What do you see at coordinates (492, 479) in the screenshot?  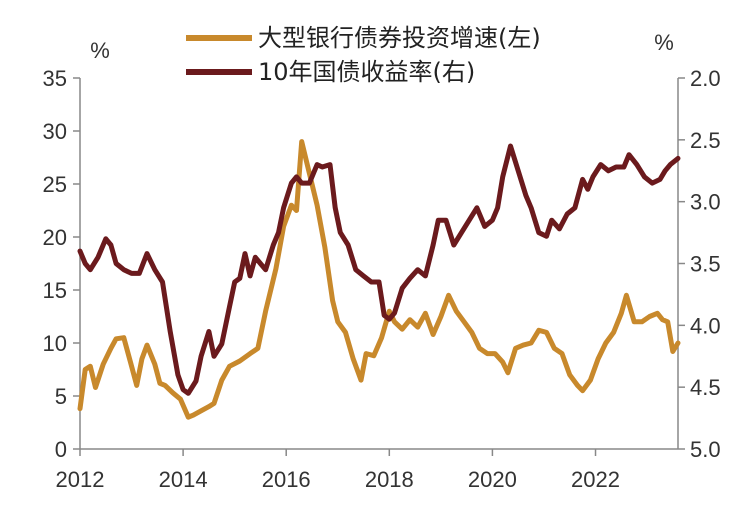 I see `x-tick-label: 2020` at bounding box center [492, 479].